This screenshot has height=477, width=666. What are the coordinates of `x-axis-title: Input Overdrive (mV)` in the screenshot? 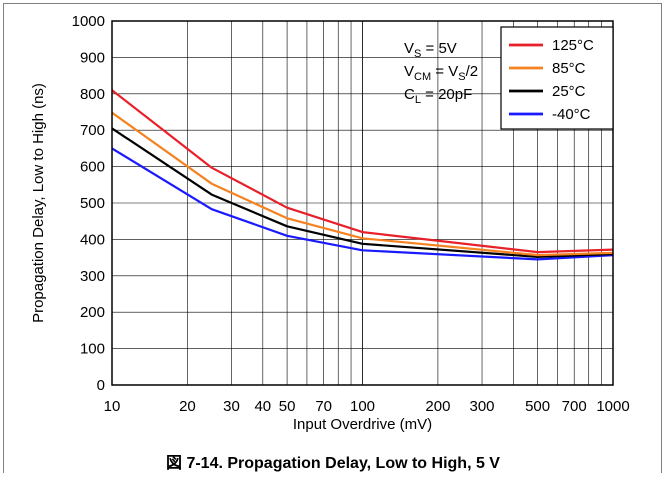 It's located at (362, 424).